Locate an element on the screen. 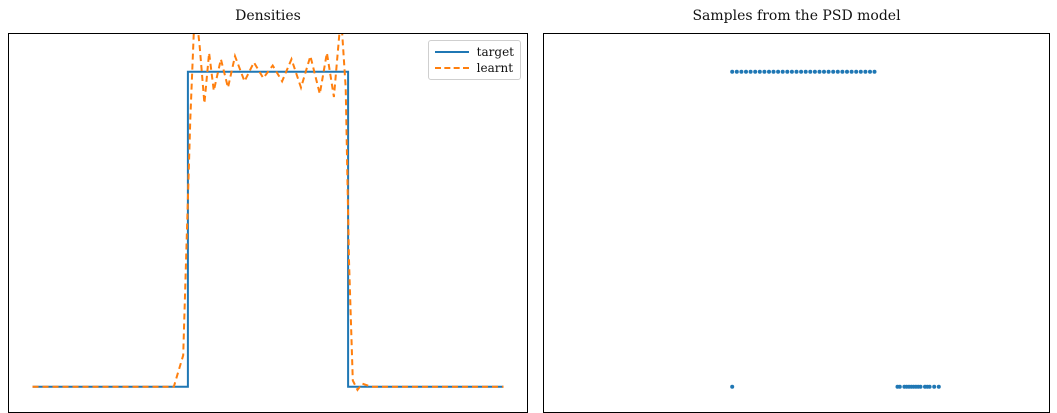 This screenshot has width=1057, height=413. legend: target learnt is located at coordinates (474, 60).